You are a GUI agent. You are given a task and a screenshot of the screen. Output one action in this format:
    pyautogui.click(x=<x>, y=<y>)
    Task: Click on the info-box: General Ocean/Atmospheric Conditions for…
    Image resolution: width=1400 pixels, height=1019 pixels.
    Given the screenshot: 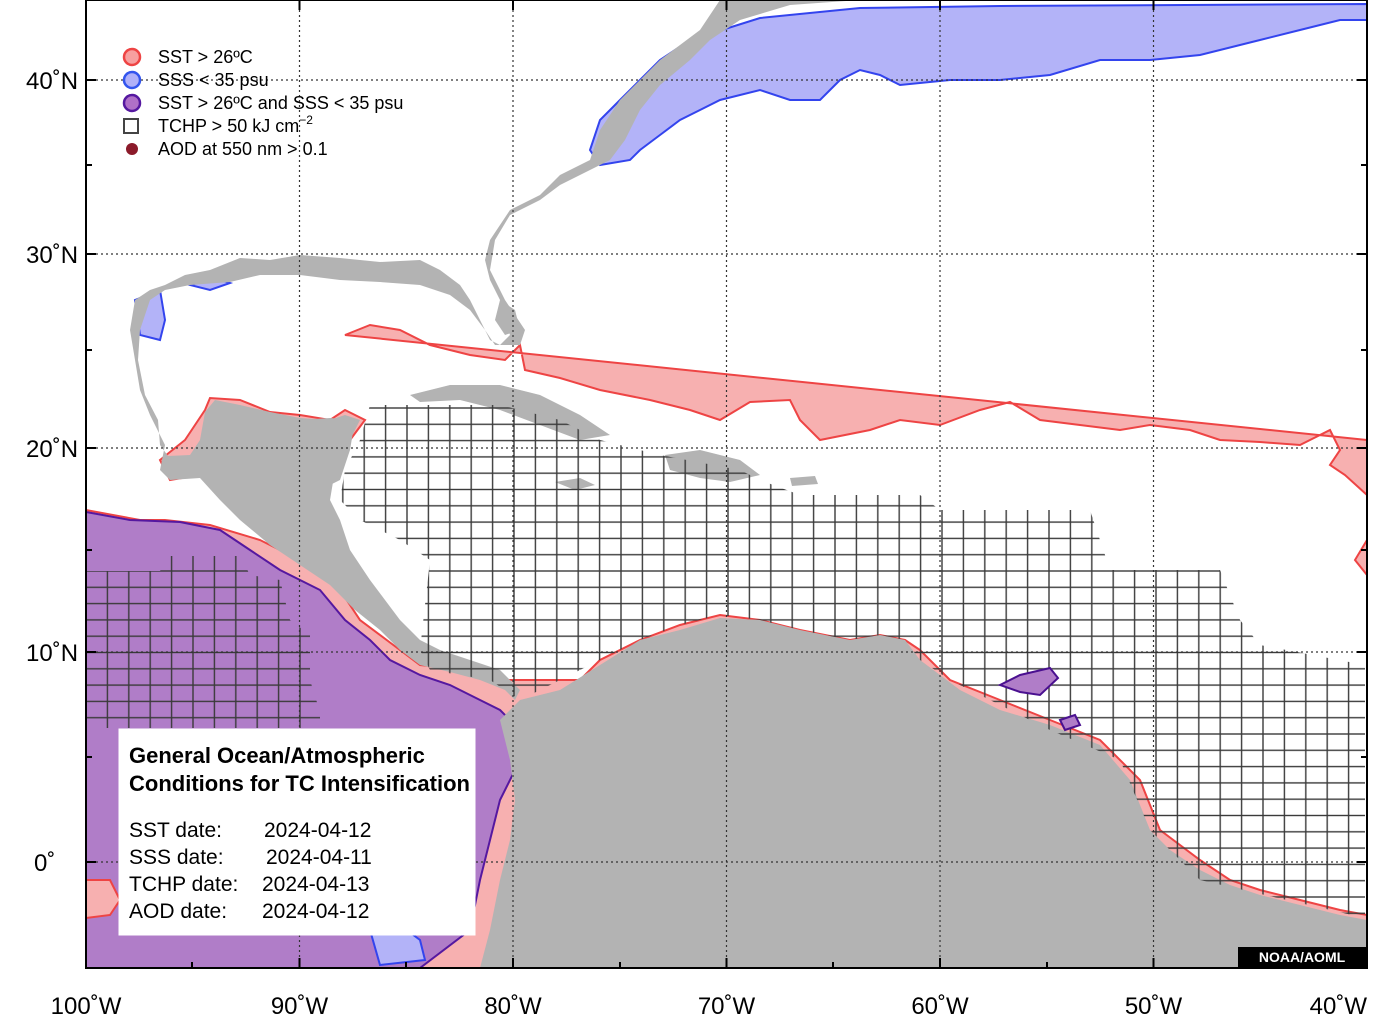 What is the action you would take?
    pyautogui.click(x=297, y=832)
    